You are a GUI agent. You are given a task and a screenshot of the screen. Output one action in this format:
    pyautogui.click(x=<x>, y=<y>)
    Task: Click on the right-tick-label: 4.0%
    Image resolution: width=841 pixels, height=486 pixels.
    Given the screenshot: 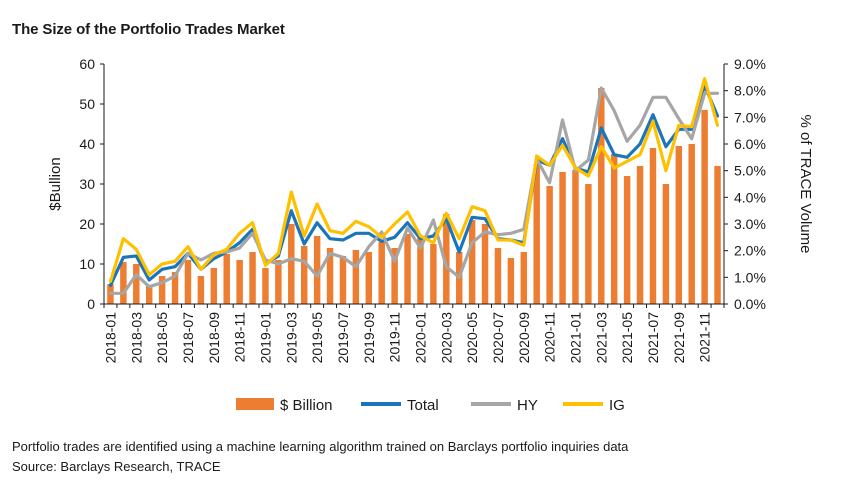 What is the action you would take?
    pyautogui.click(x=750, y=197)
    